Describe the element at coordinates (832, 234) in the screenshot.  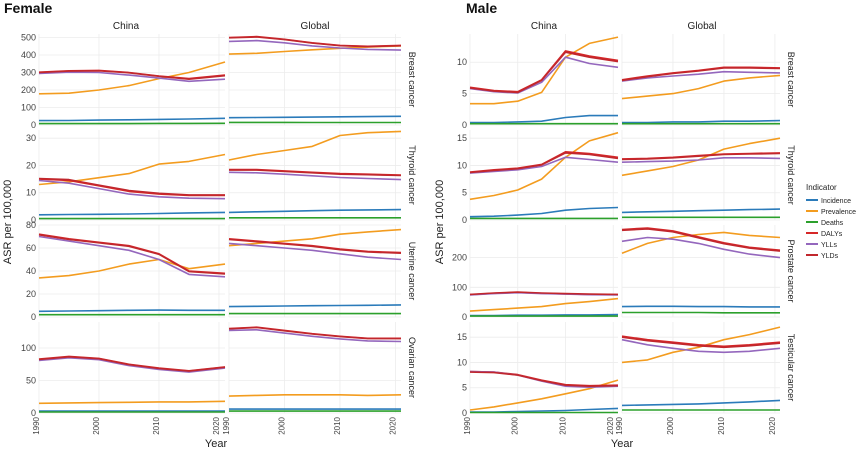
I see `legend-label-dalys: DALYs` at that location.